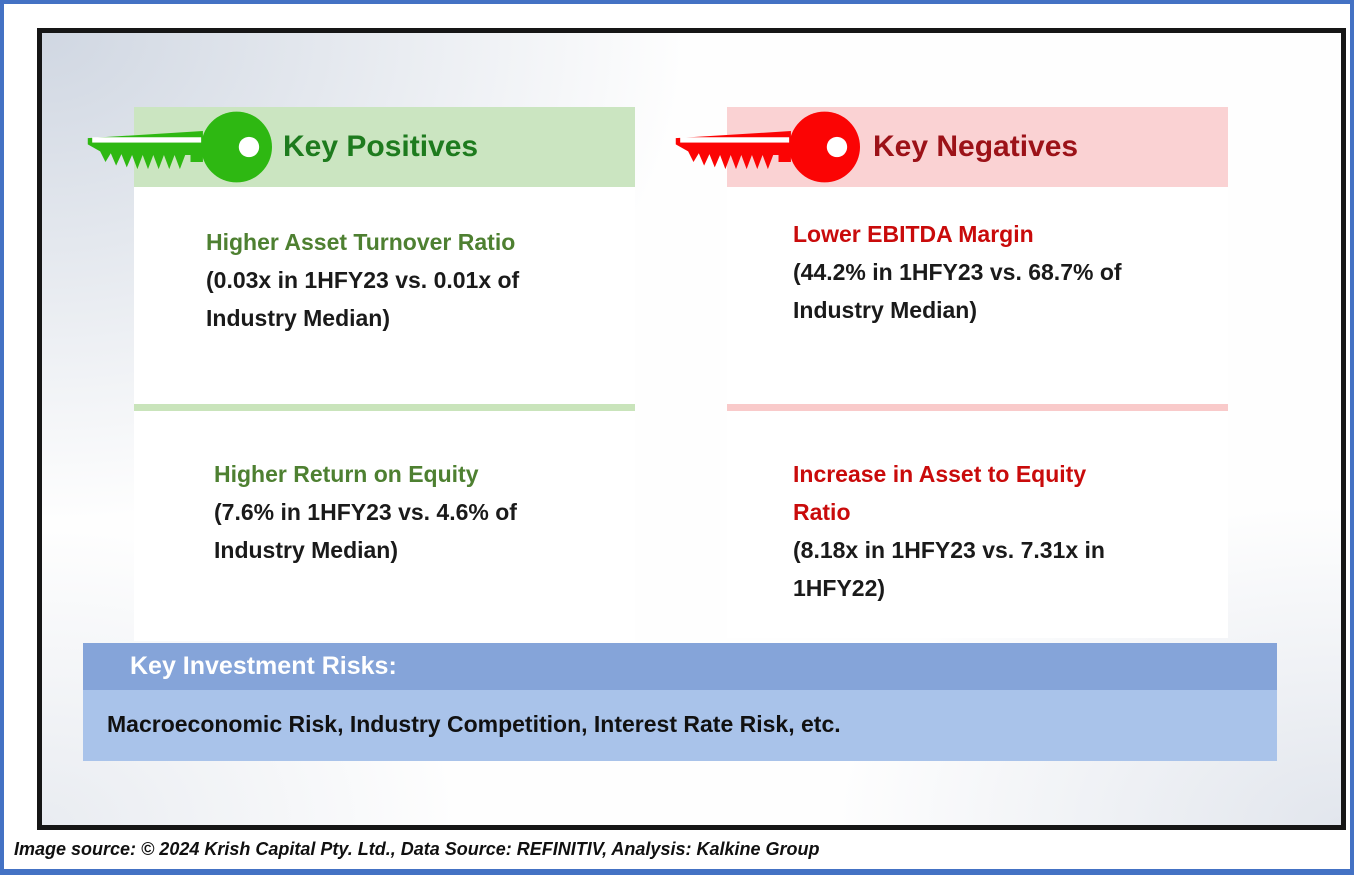 The height and width of the screenshot is (875, 1354). What do you see at coordinates (977, 407) in the screenshot?
I see `negatives-divider` at bounding box center [977, 407].